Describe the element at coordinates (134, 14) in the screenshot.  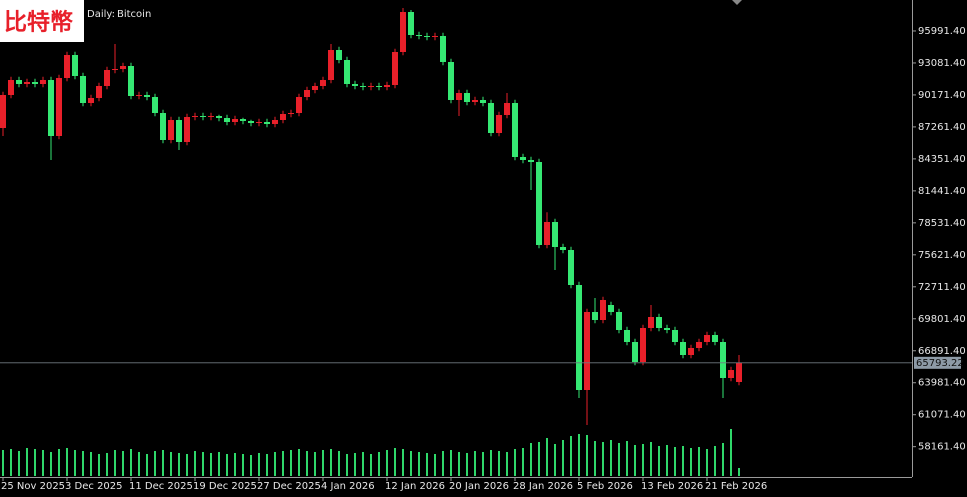
I see `symbol-label: Bitcoin` at that location.